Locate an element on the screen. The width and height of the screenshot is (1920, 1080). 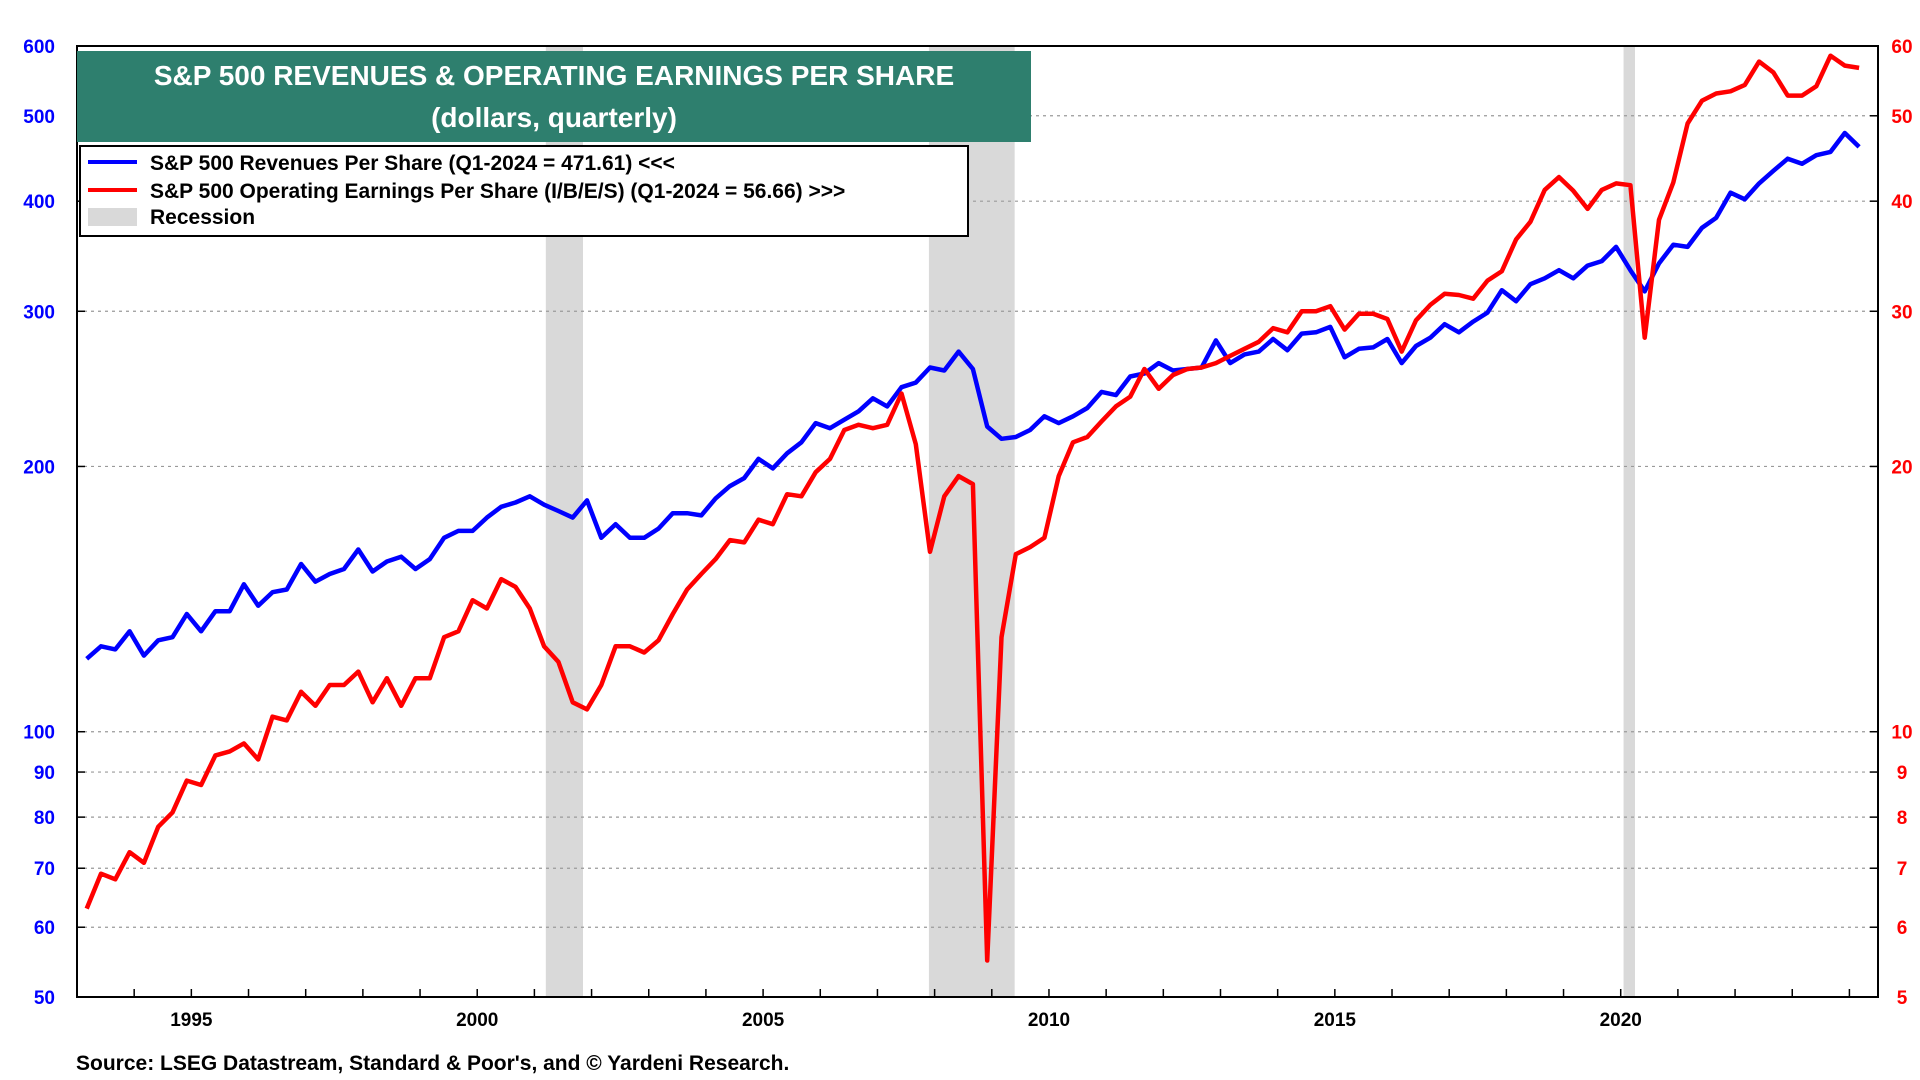
y-left-tick-label: 500 is located at coordinates (39, 117).